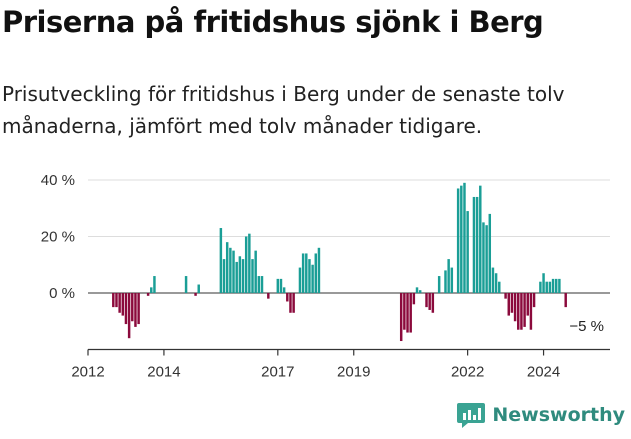  Describe the element at coordinates (586, 326) in the screenshot. I see `last-value-annotation: −5 %` at that location.